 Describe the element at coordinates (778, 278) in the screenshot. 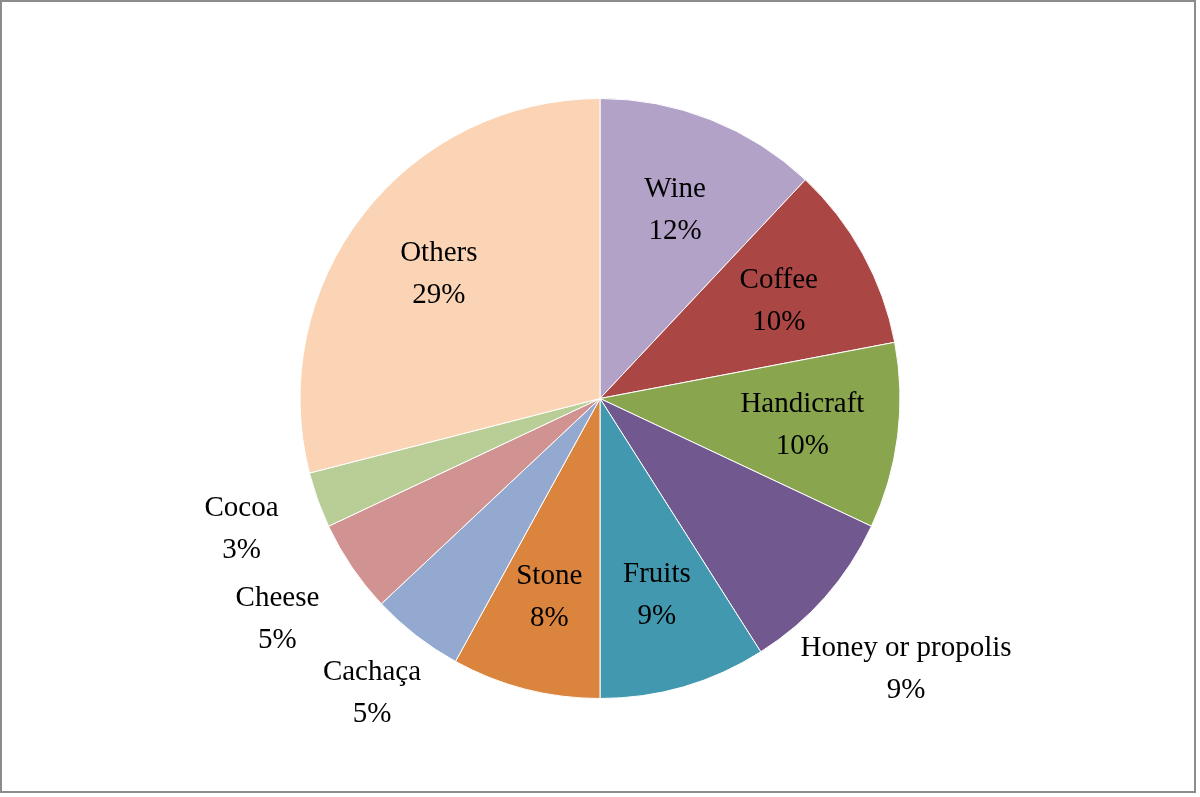

I see `slice-label: Coffee` at that location.